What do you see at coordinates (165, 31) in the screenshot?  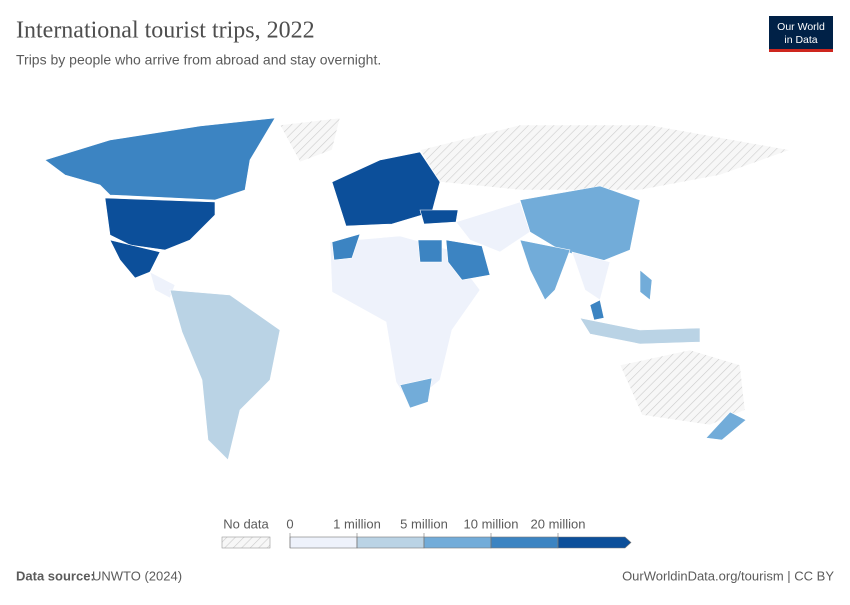 I see `title: International tourist trips, 2022` at bounding box center [165, 31].